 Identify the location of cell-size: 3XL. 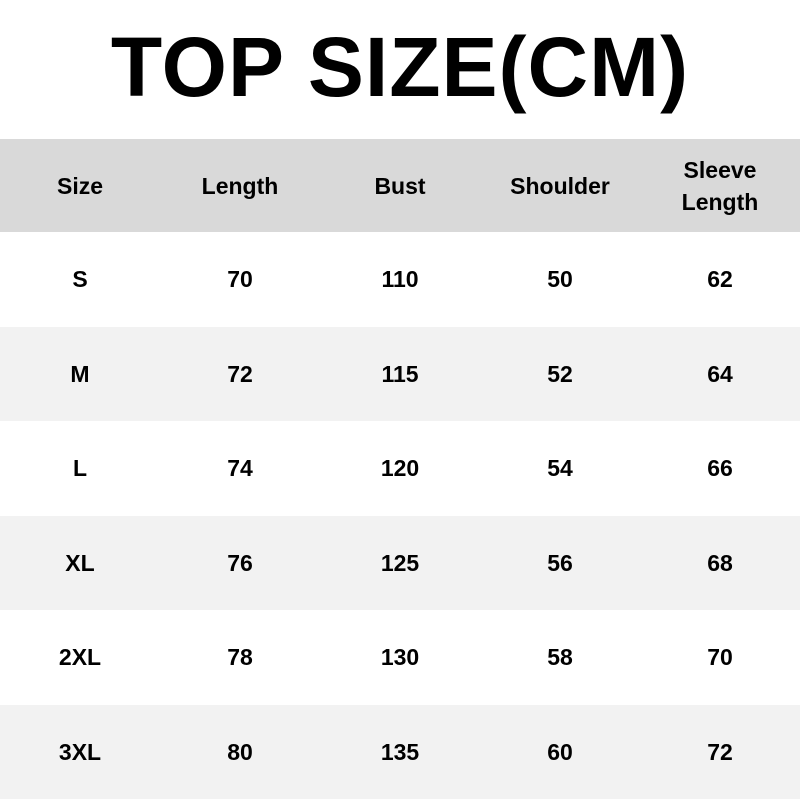
(80, 751).